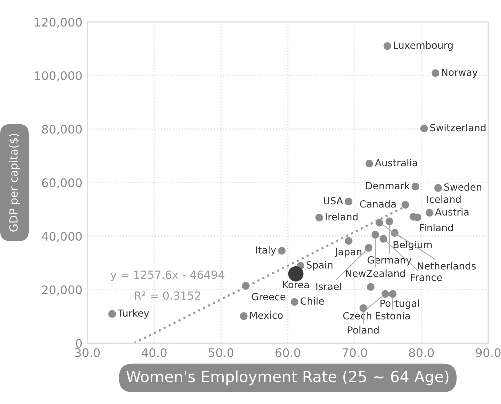  Describe the element at coordinates (423, 47) in the screenshot. I see `annotation: Luxembourg` at that location.